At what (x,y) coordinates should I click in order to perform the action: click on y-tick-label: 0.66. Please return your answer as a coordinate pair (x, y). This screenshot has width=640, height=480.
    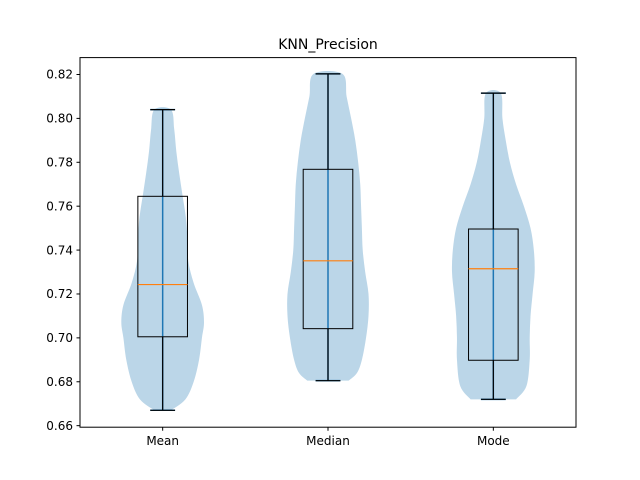
    Looking at the image, I should click on (59, 426).